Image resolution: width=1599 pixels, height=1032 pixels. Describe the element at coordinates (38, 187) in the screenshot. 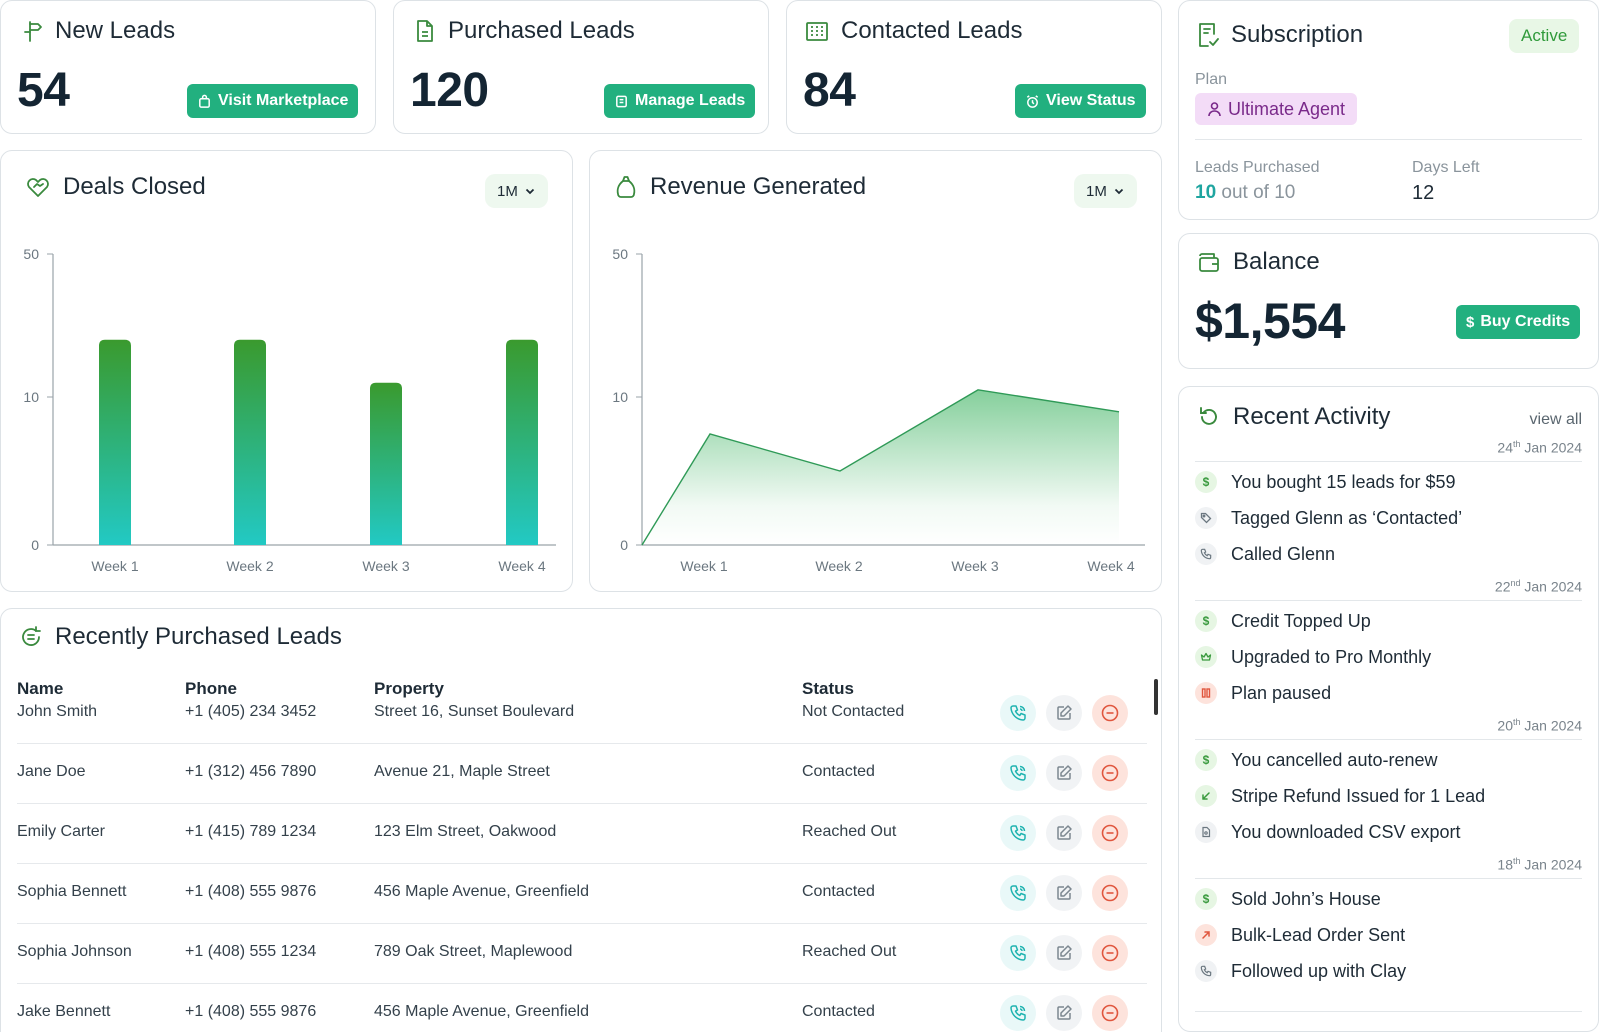

I see `handshake-heart-icon` at that location.